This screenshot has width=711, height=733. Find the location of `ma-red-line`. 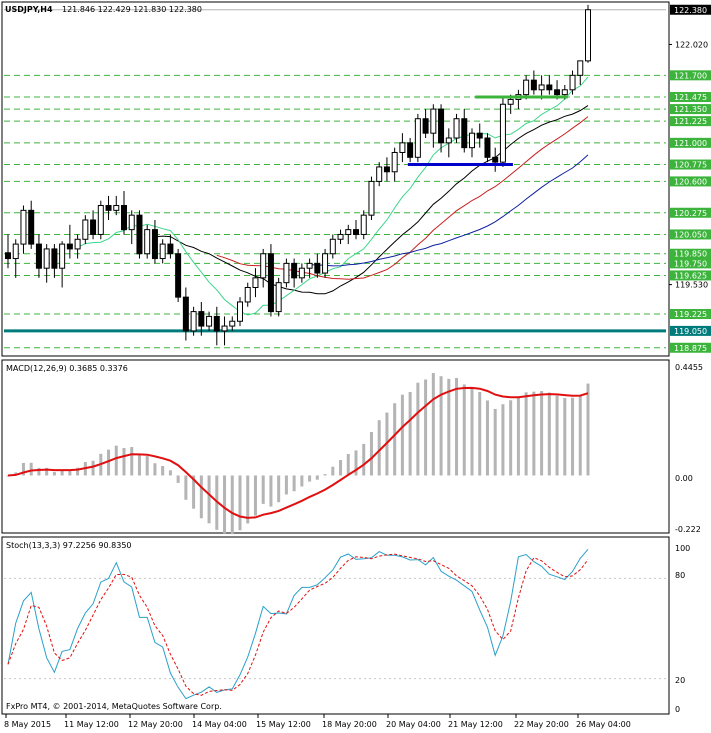

ma-red-line is located at coordinates (402, 198).